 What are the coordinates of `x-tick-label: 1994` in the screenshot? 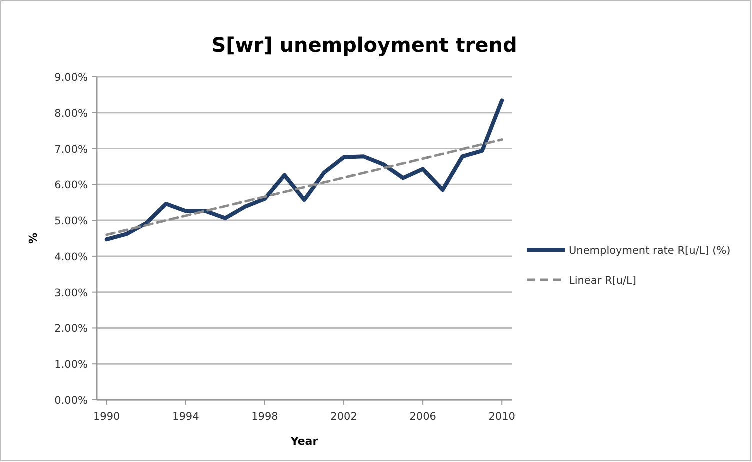 It's located at (186, 417).